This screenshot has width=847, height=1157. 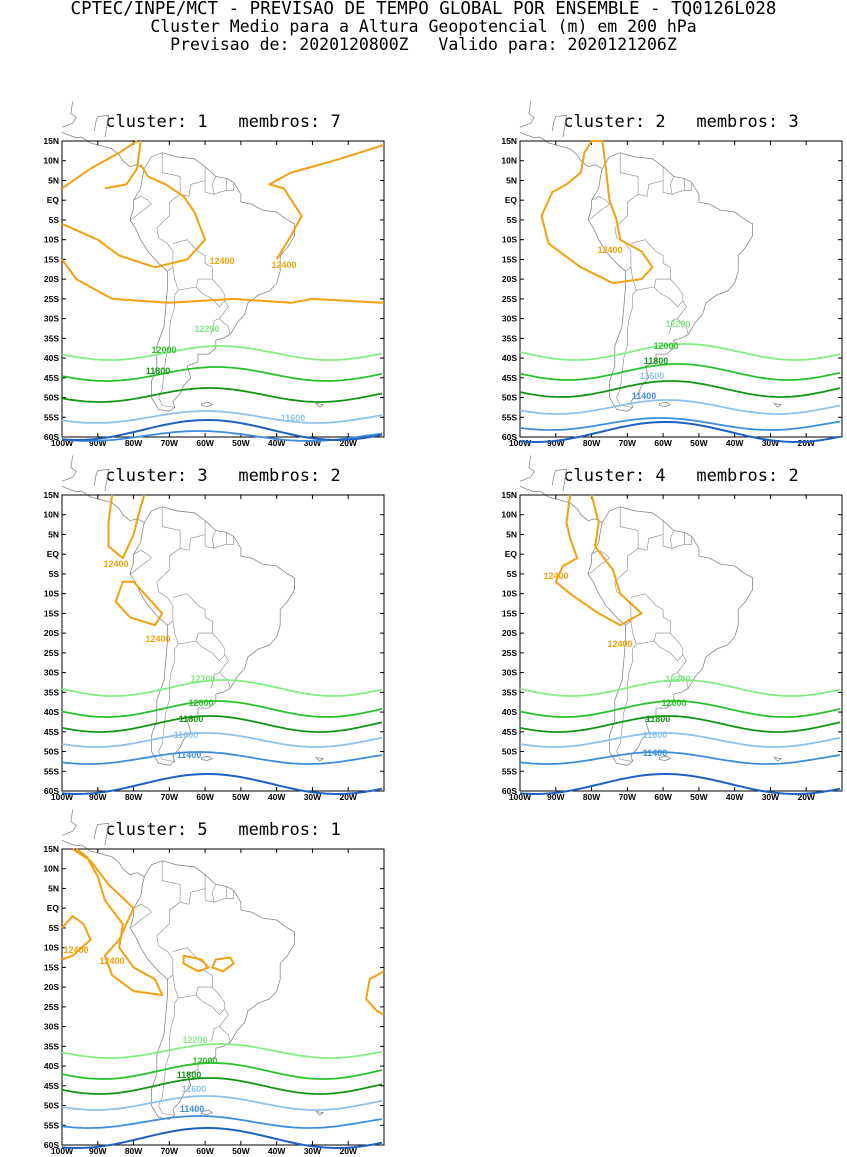 I want to click on lat-tick-label: 35S, so click(x=51, y=1046).